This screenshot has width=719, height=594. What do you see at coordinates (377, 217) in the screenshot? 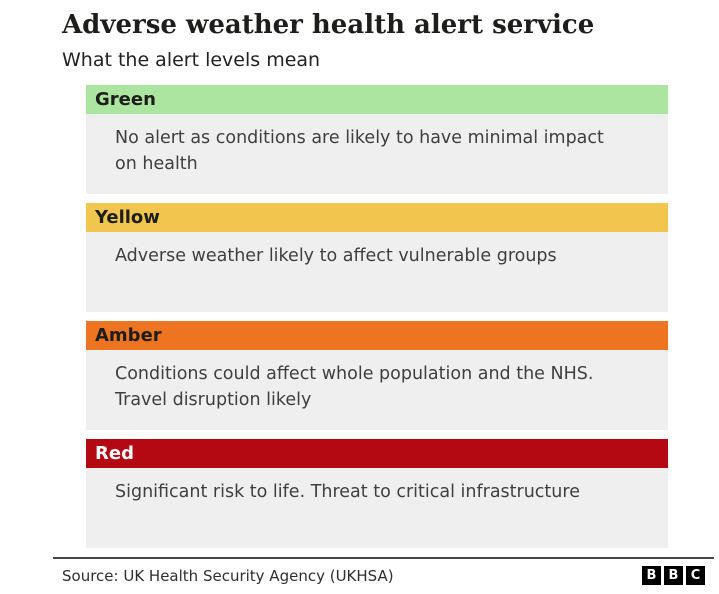
I see `alert-level-header: Yellow` at bounding box center [377, 217].